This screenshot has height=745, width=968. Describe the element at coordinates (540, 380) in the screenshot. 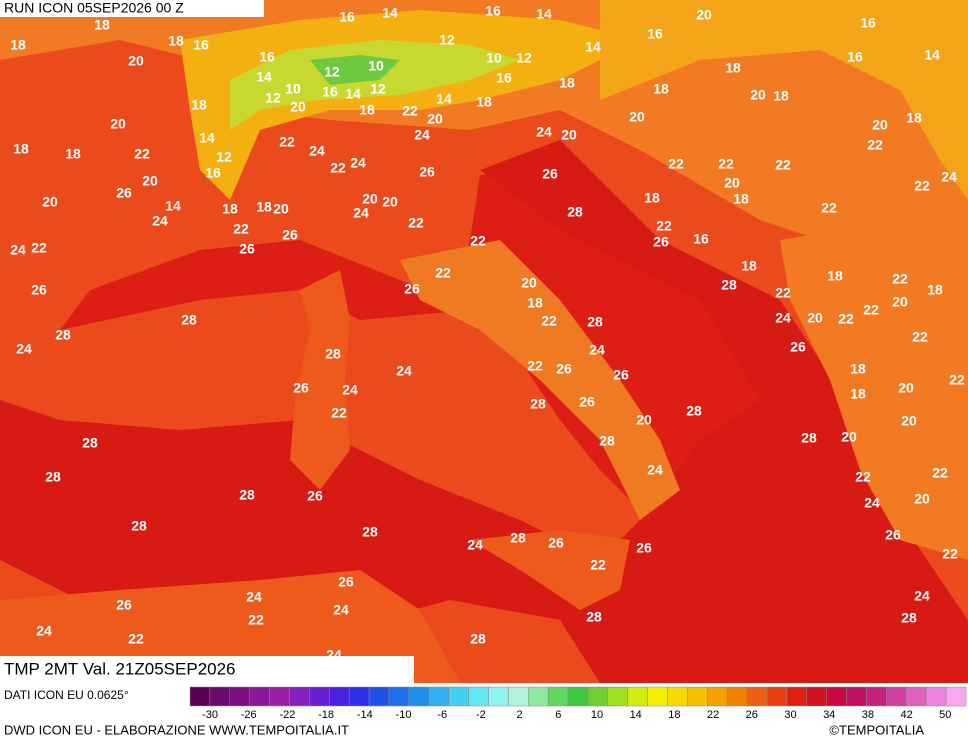

I see `italian-peninsula` at that location.